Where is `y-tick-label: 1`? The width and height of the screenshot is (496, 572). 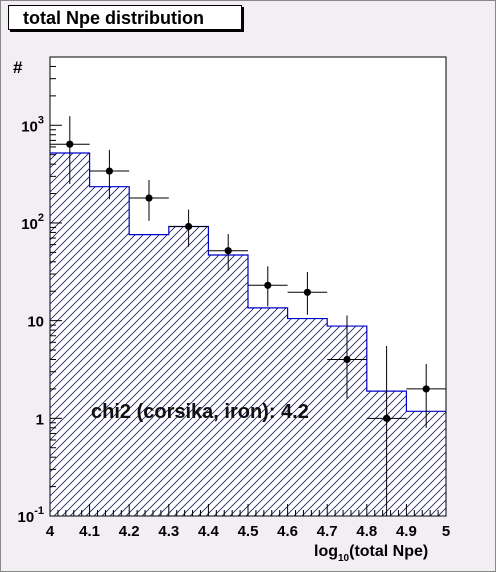 y-tick-label: 1 is located at coordinates (40, 419).